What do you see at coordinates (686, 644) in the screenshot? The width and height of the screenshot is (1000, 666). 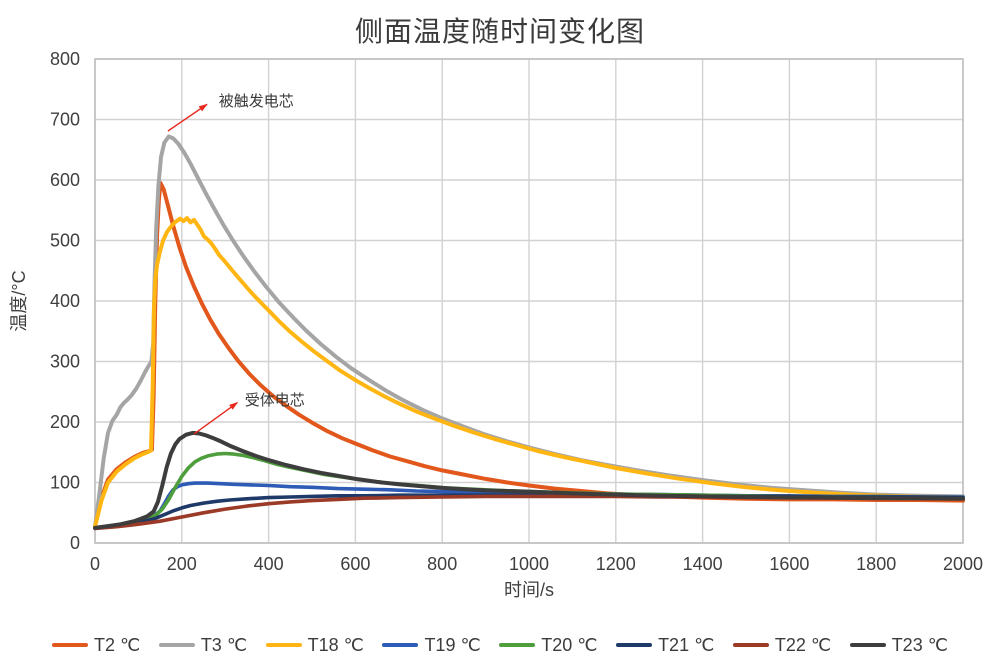 I see `legend-label-T21: T21 ℃` at bounding box center [686, 644].